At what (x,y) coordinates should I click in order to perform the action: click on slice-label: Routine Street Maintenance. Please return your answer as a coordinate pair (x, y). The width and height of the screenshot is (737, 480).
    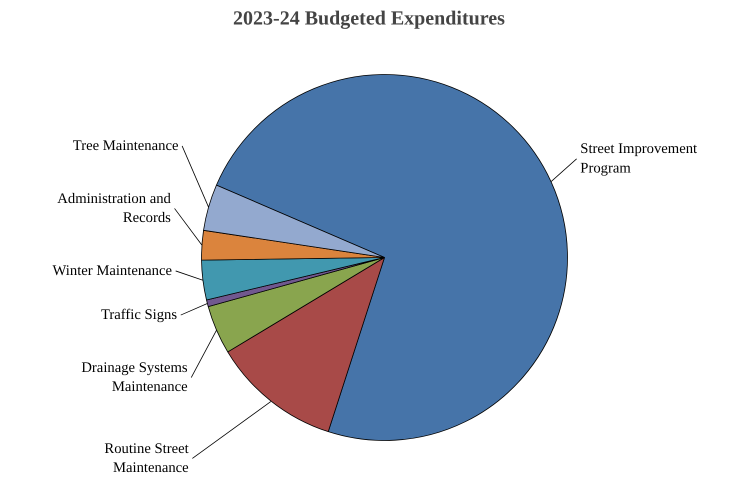
    Looking at the image, I should click on (146, 458).